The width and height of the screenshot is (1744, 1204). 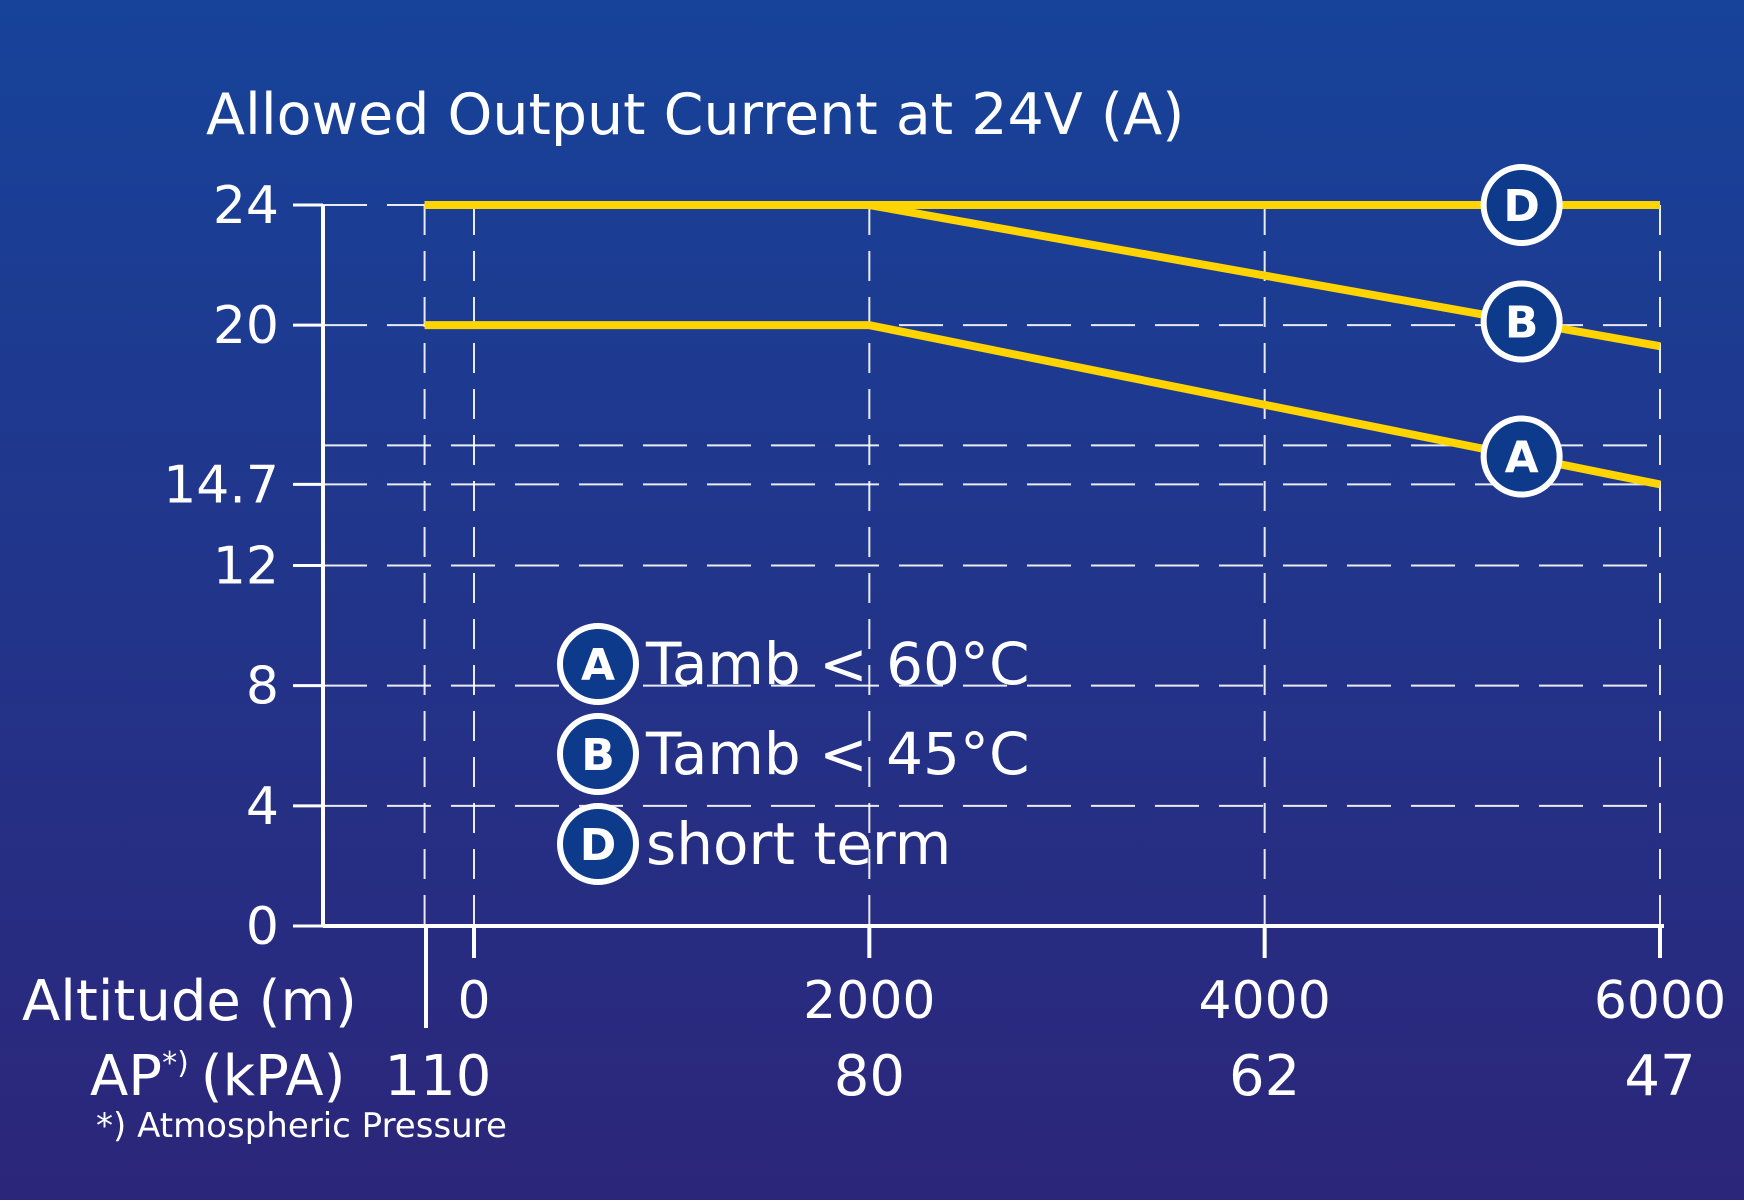 I want to click on ap-value-label: 47, so click(x=1659, y=1076).